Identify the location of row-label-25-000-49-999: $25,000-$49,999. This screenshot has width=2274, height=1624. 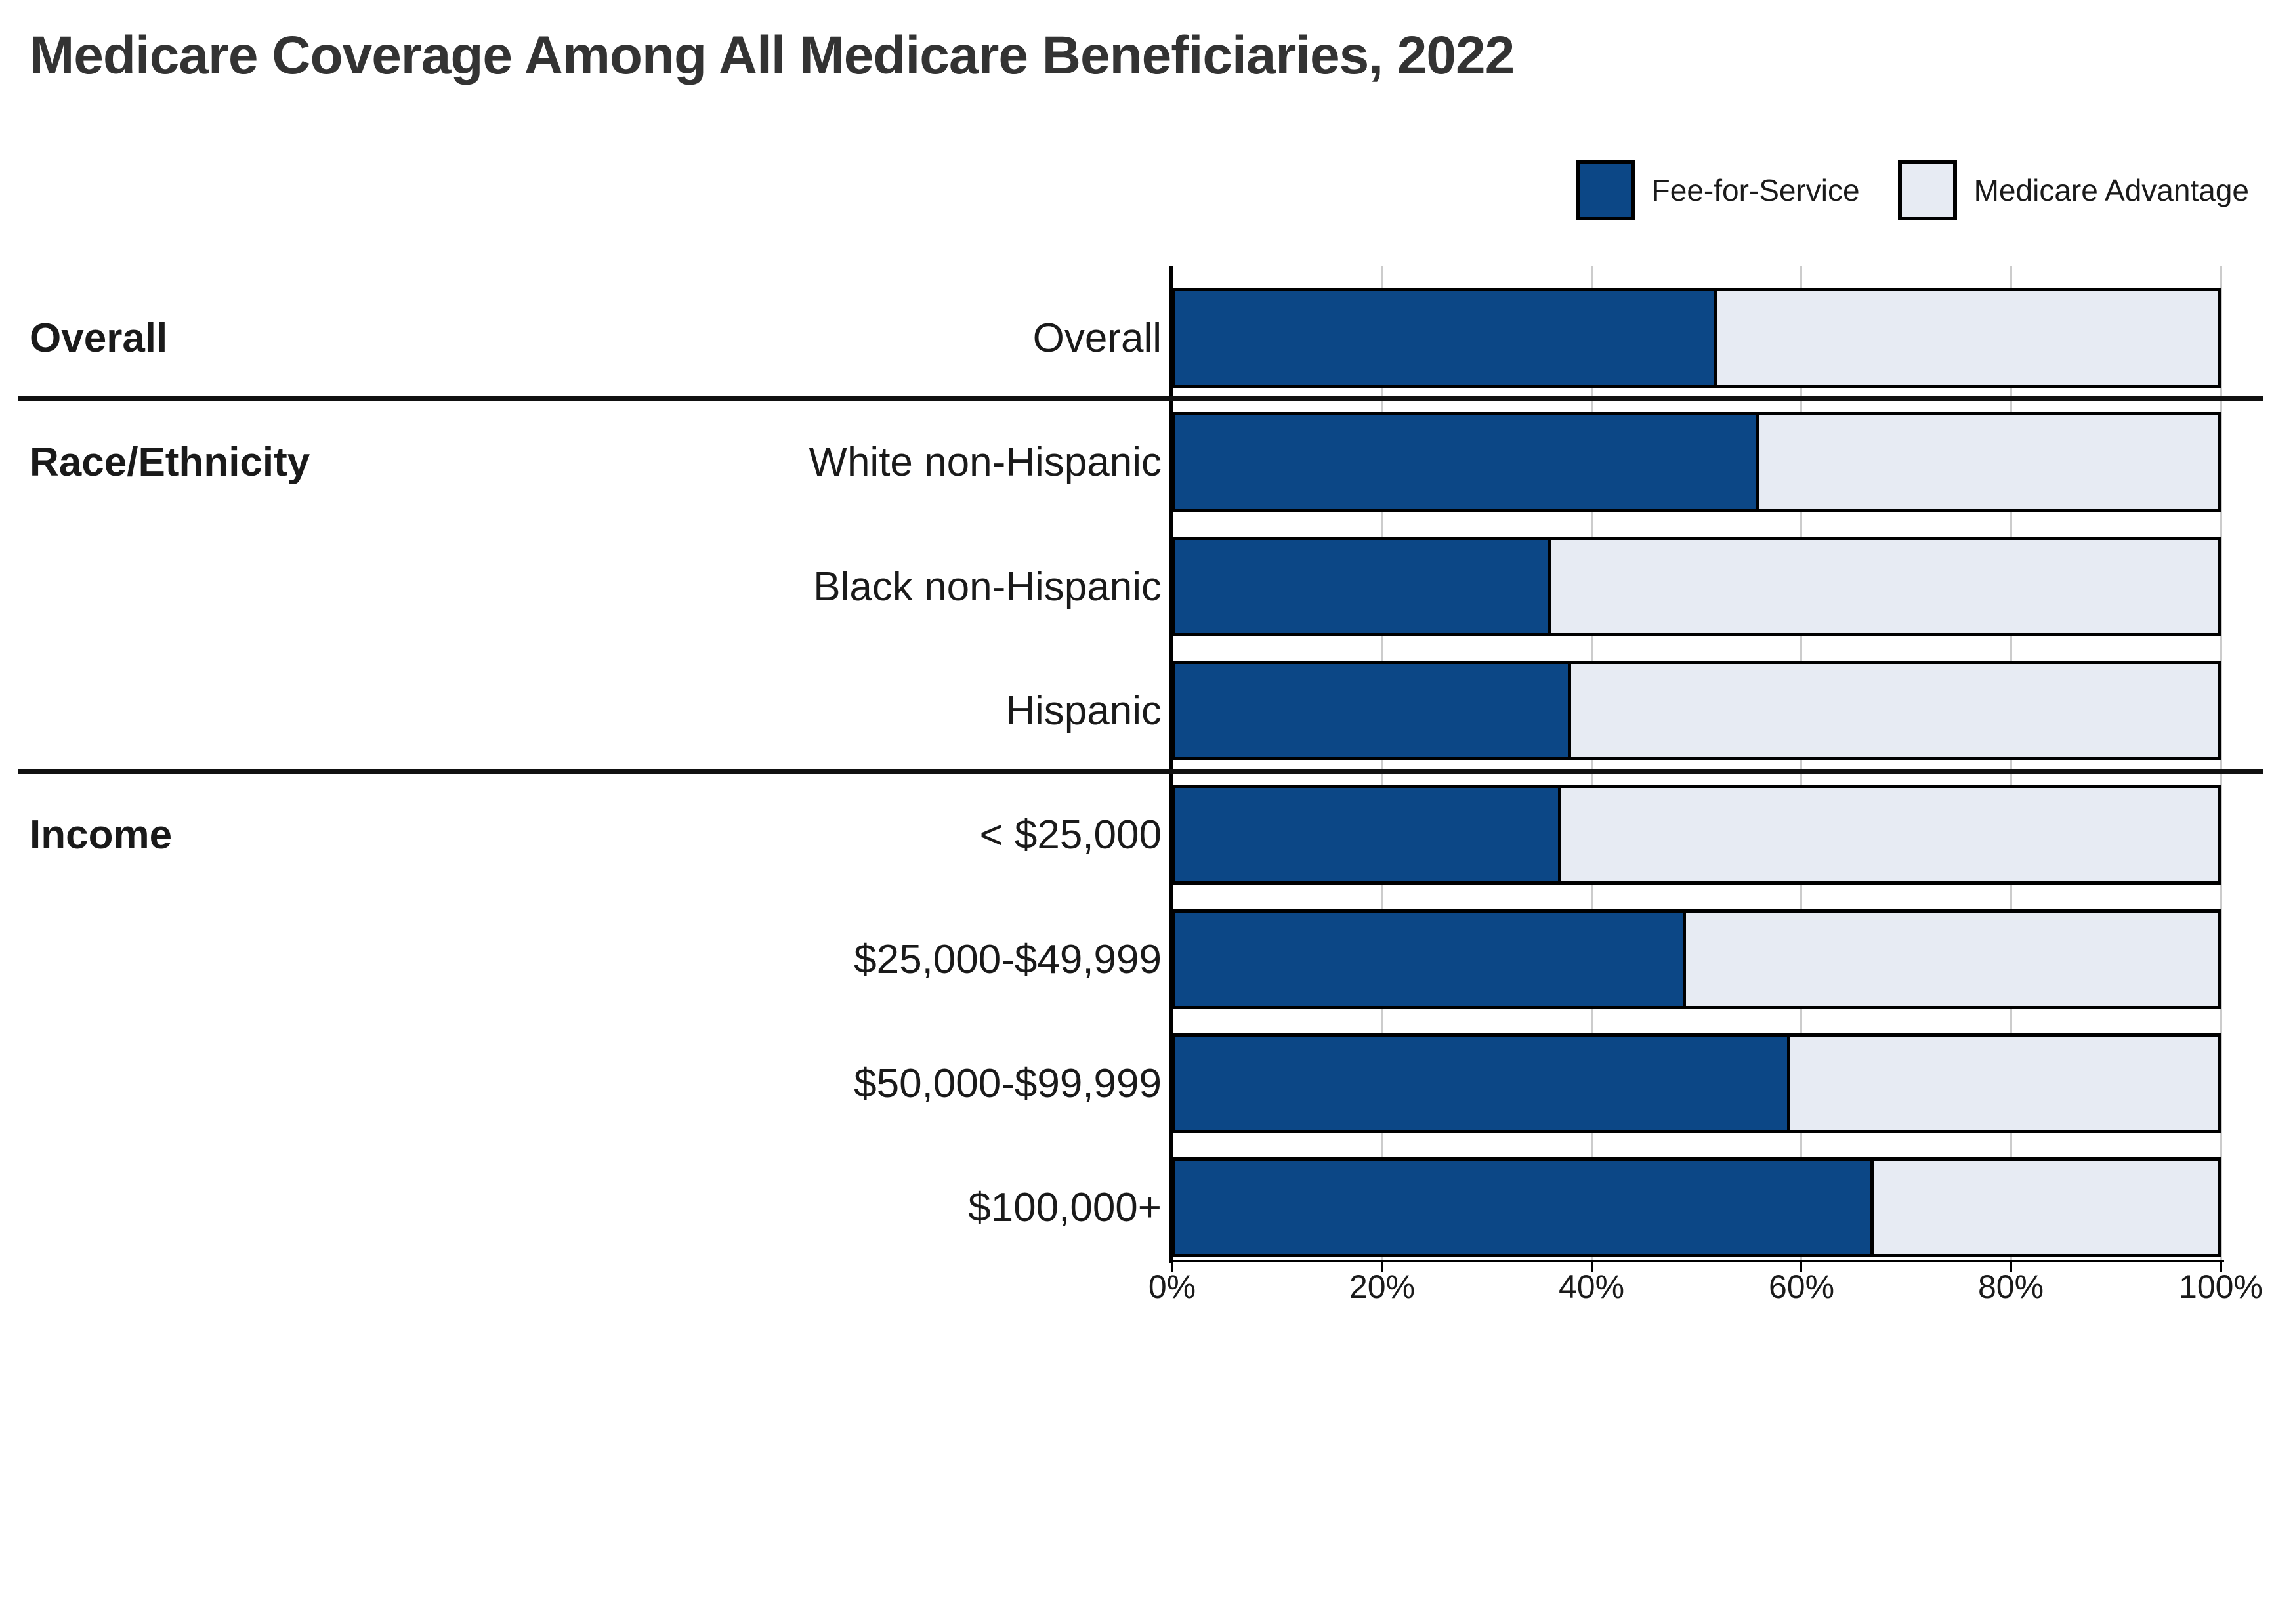
(1008, 959).